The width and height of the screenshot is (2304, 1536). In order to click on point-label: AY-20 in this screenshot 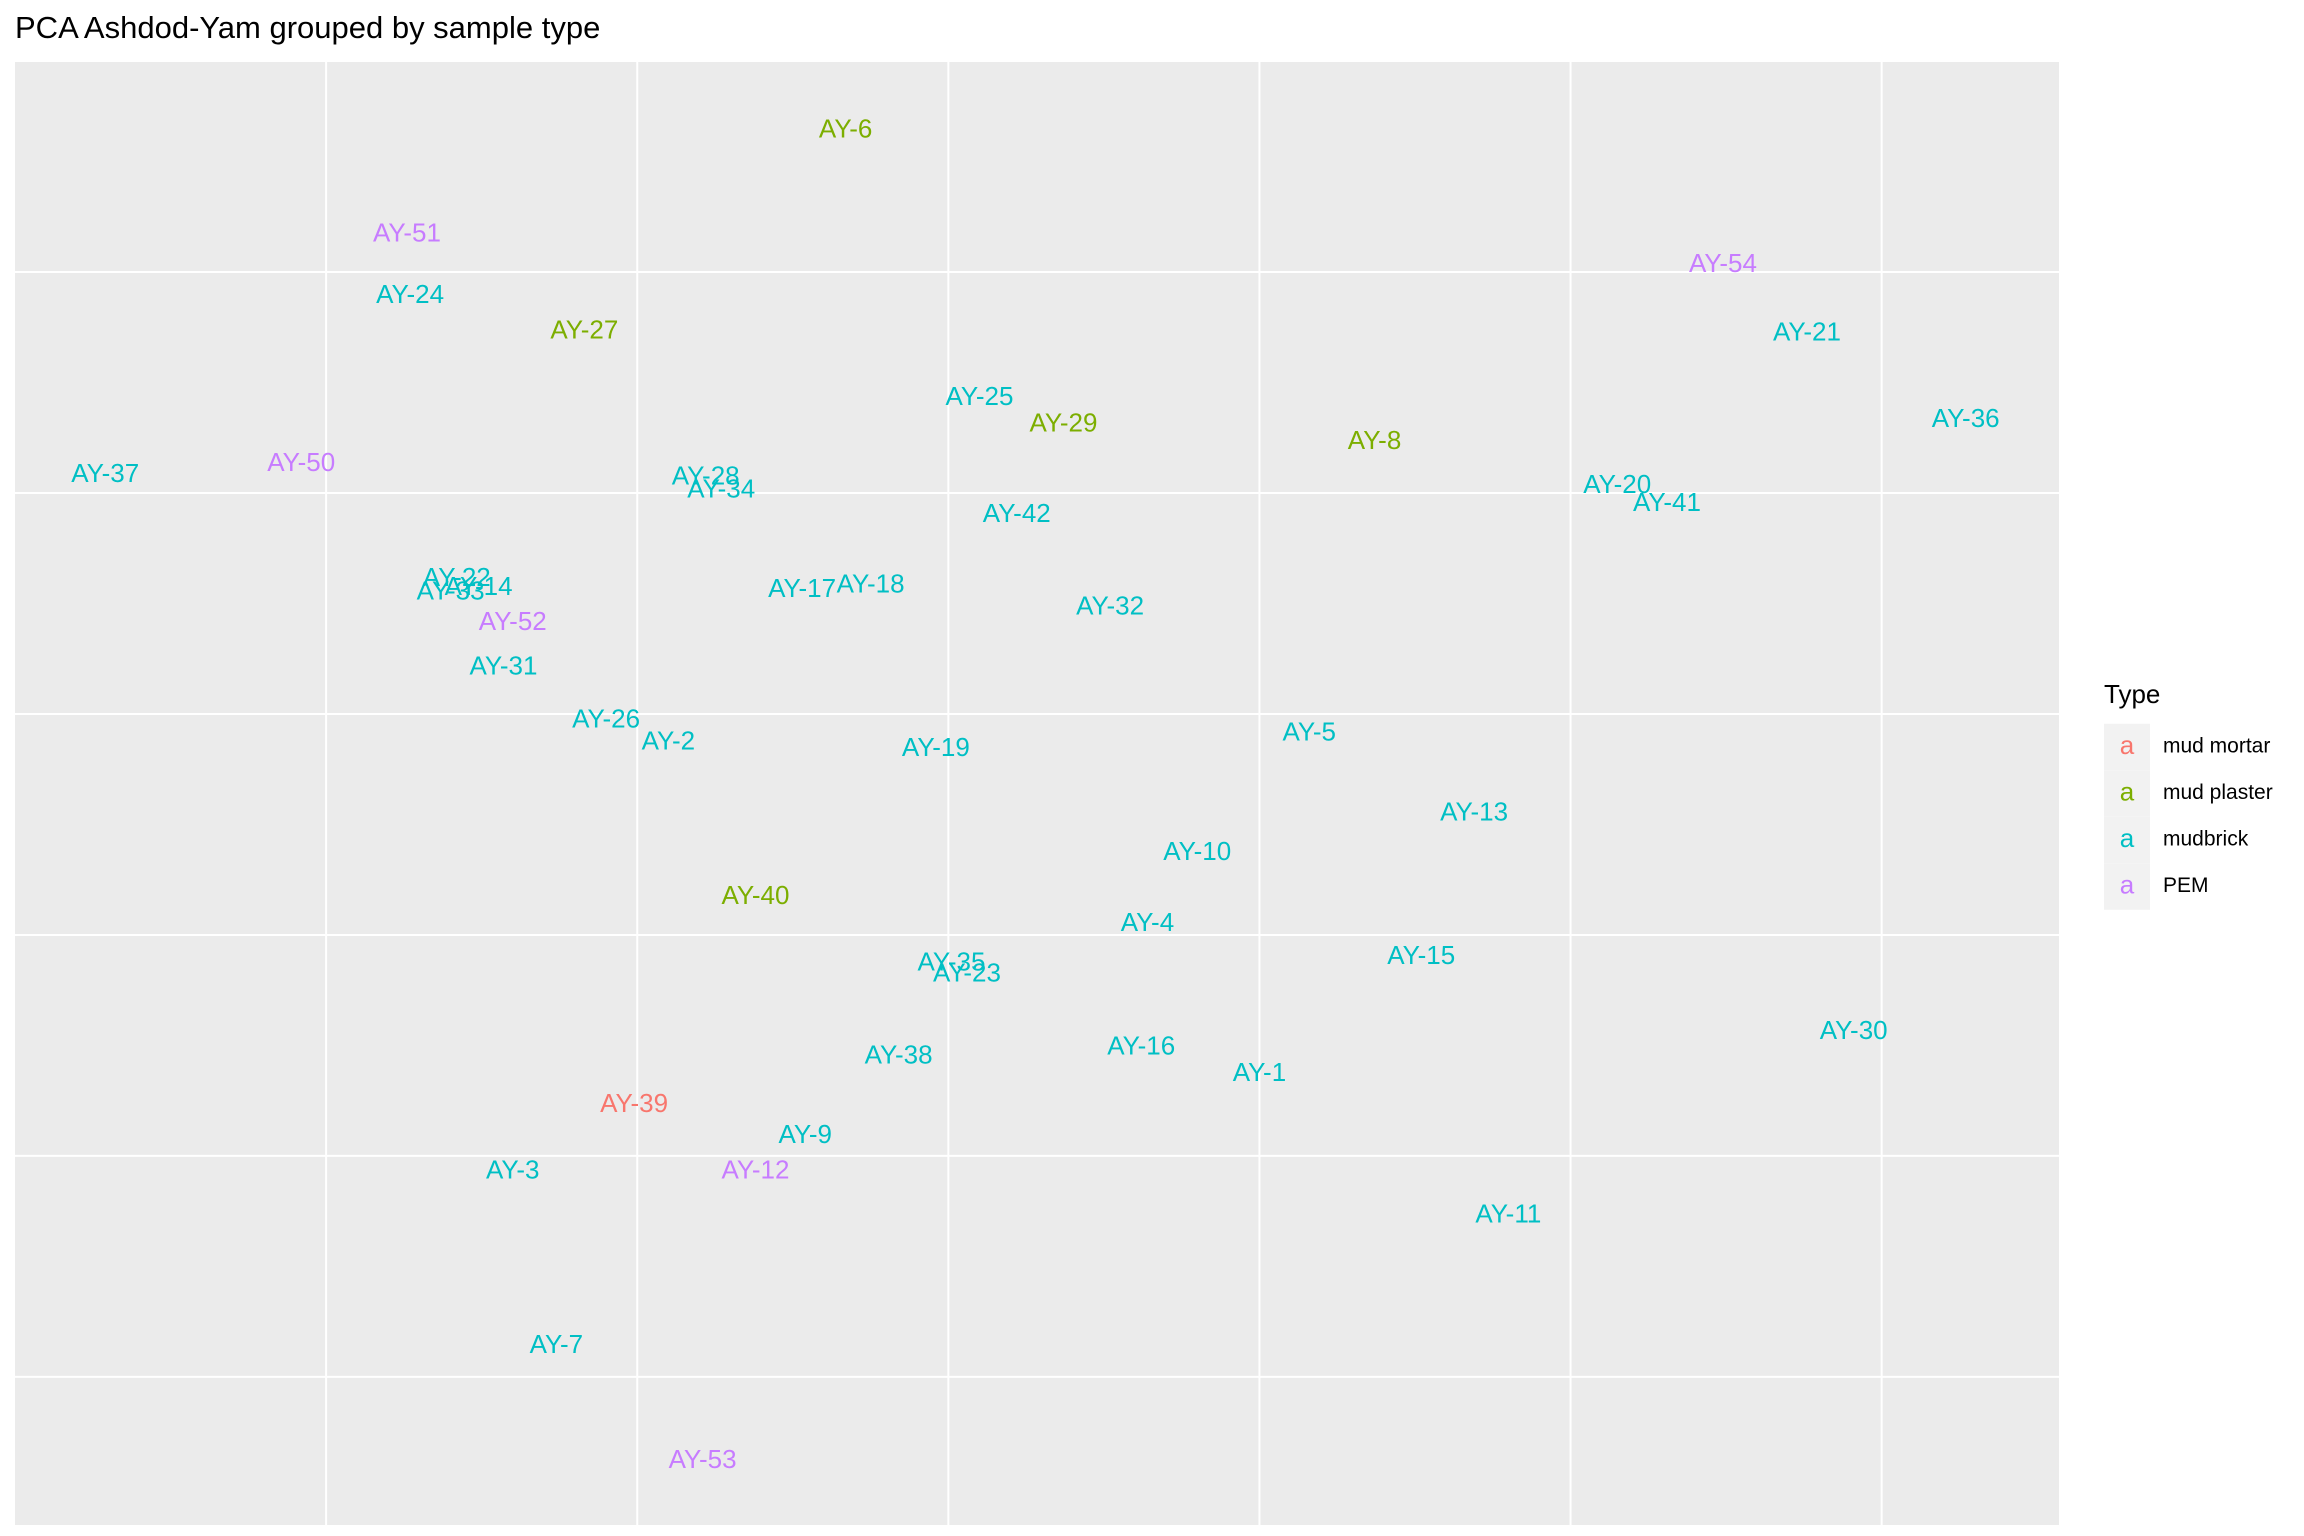, I will do `click(1617, 484)`.